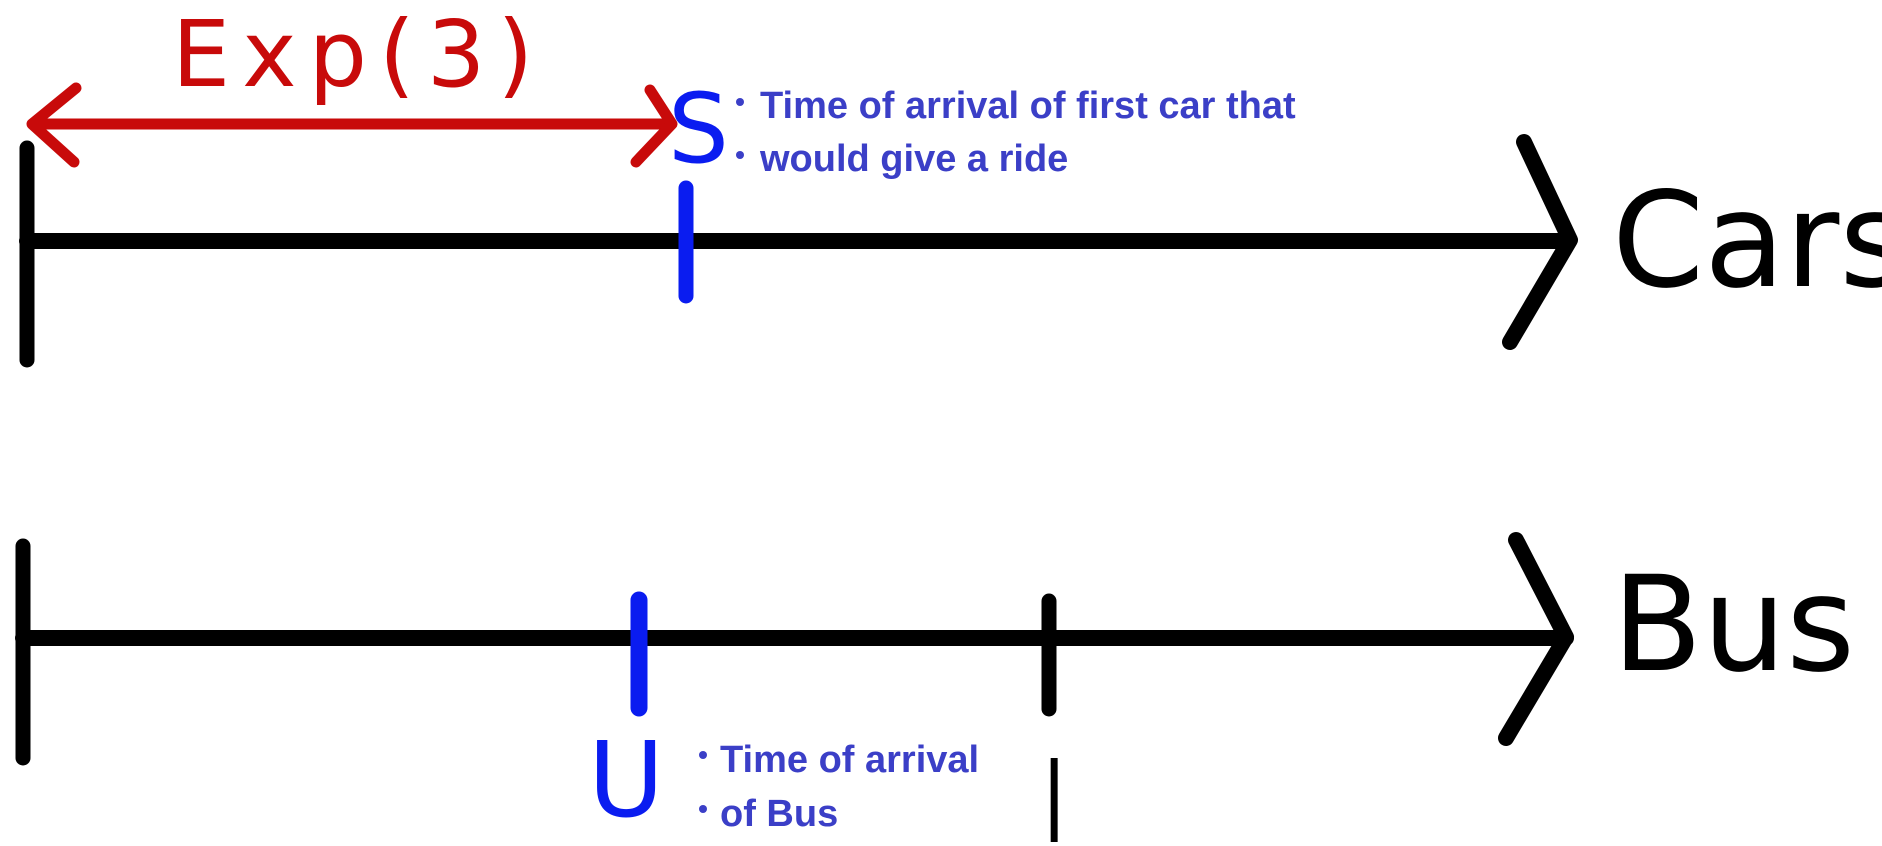 The width and height of the screenshot is (1882, 846). Describe the element at coordinates (849, 760) in the screenshot. I see `u-note-line-1: Time of arrival` at that location.